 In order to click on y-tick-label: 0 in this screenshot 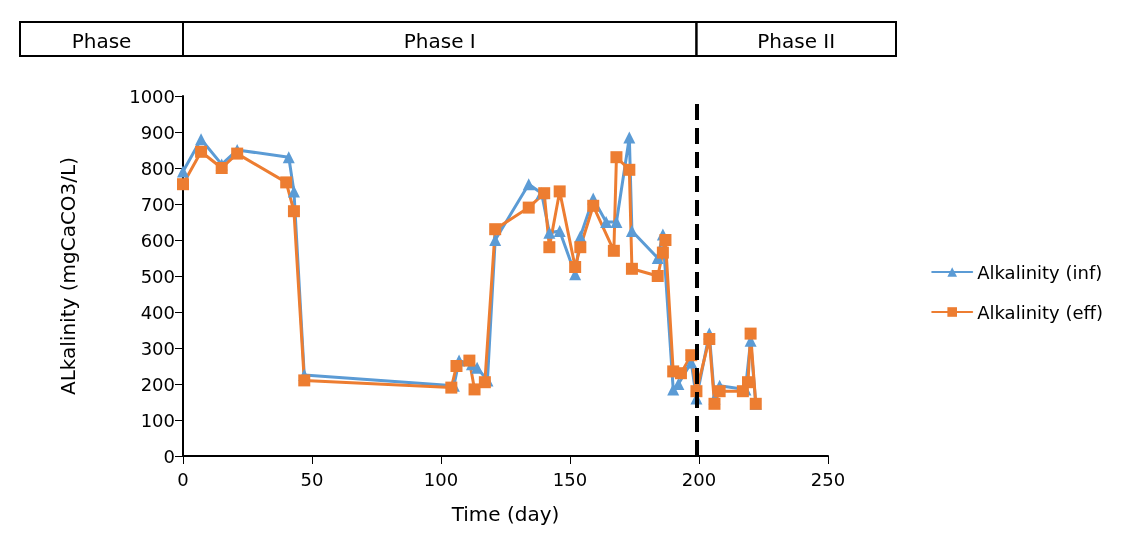, I will do `click(169, 456)`.